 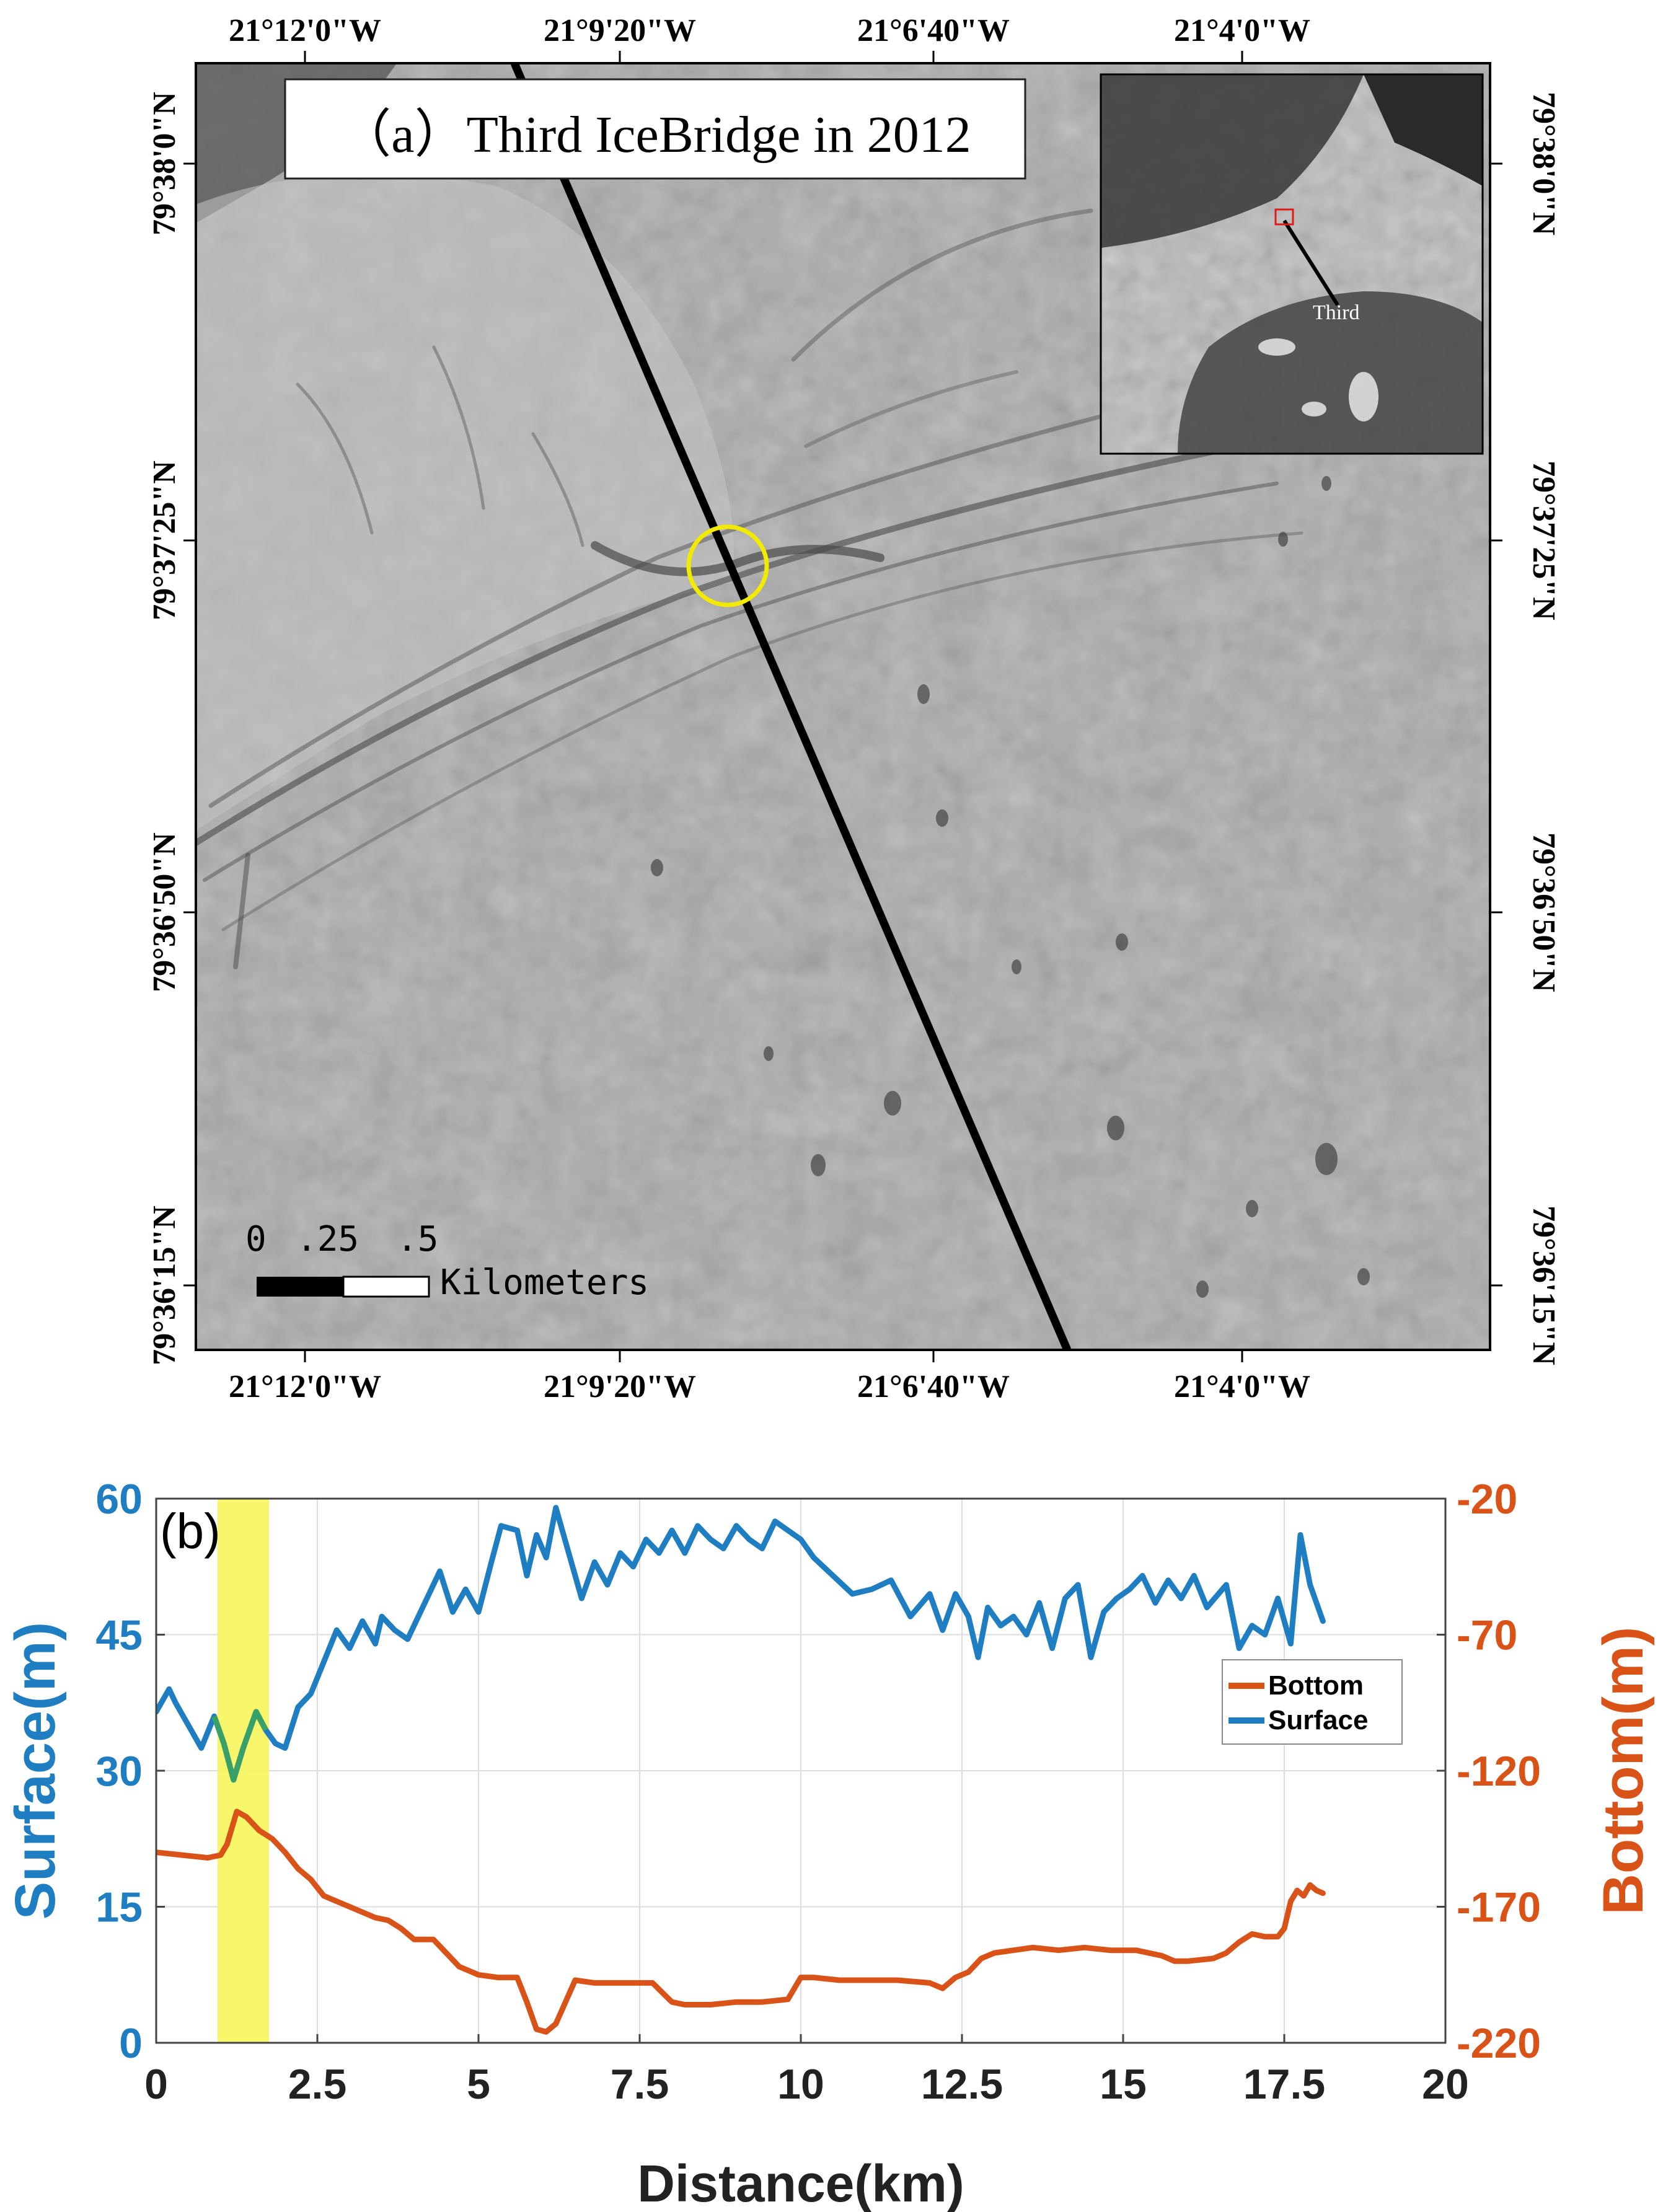 What do you see at coordinates (164, 912) in the screenshot?
I see `lat-left-3: 79°36'50"N` at bounding box center [164, 912].